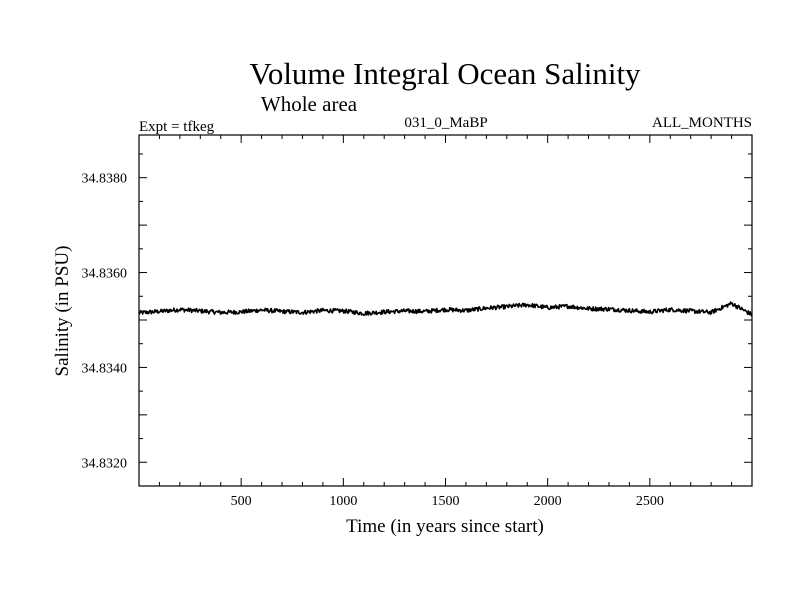 The width and height of the screenshot is (800, 600). I want to click on series-lines, so click(445, 309).